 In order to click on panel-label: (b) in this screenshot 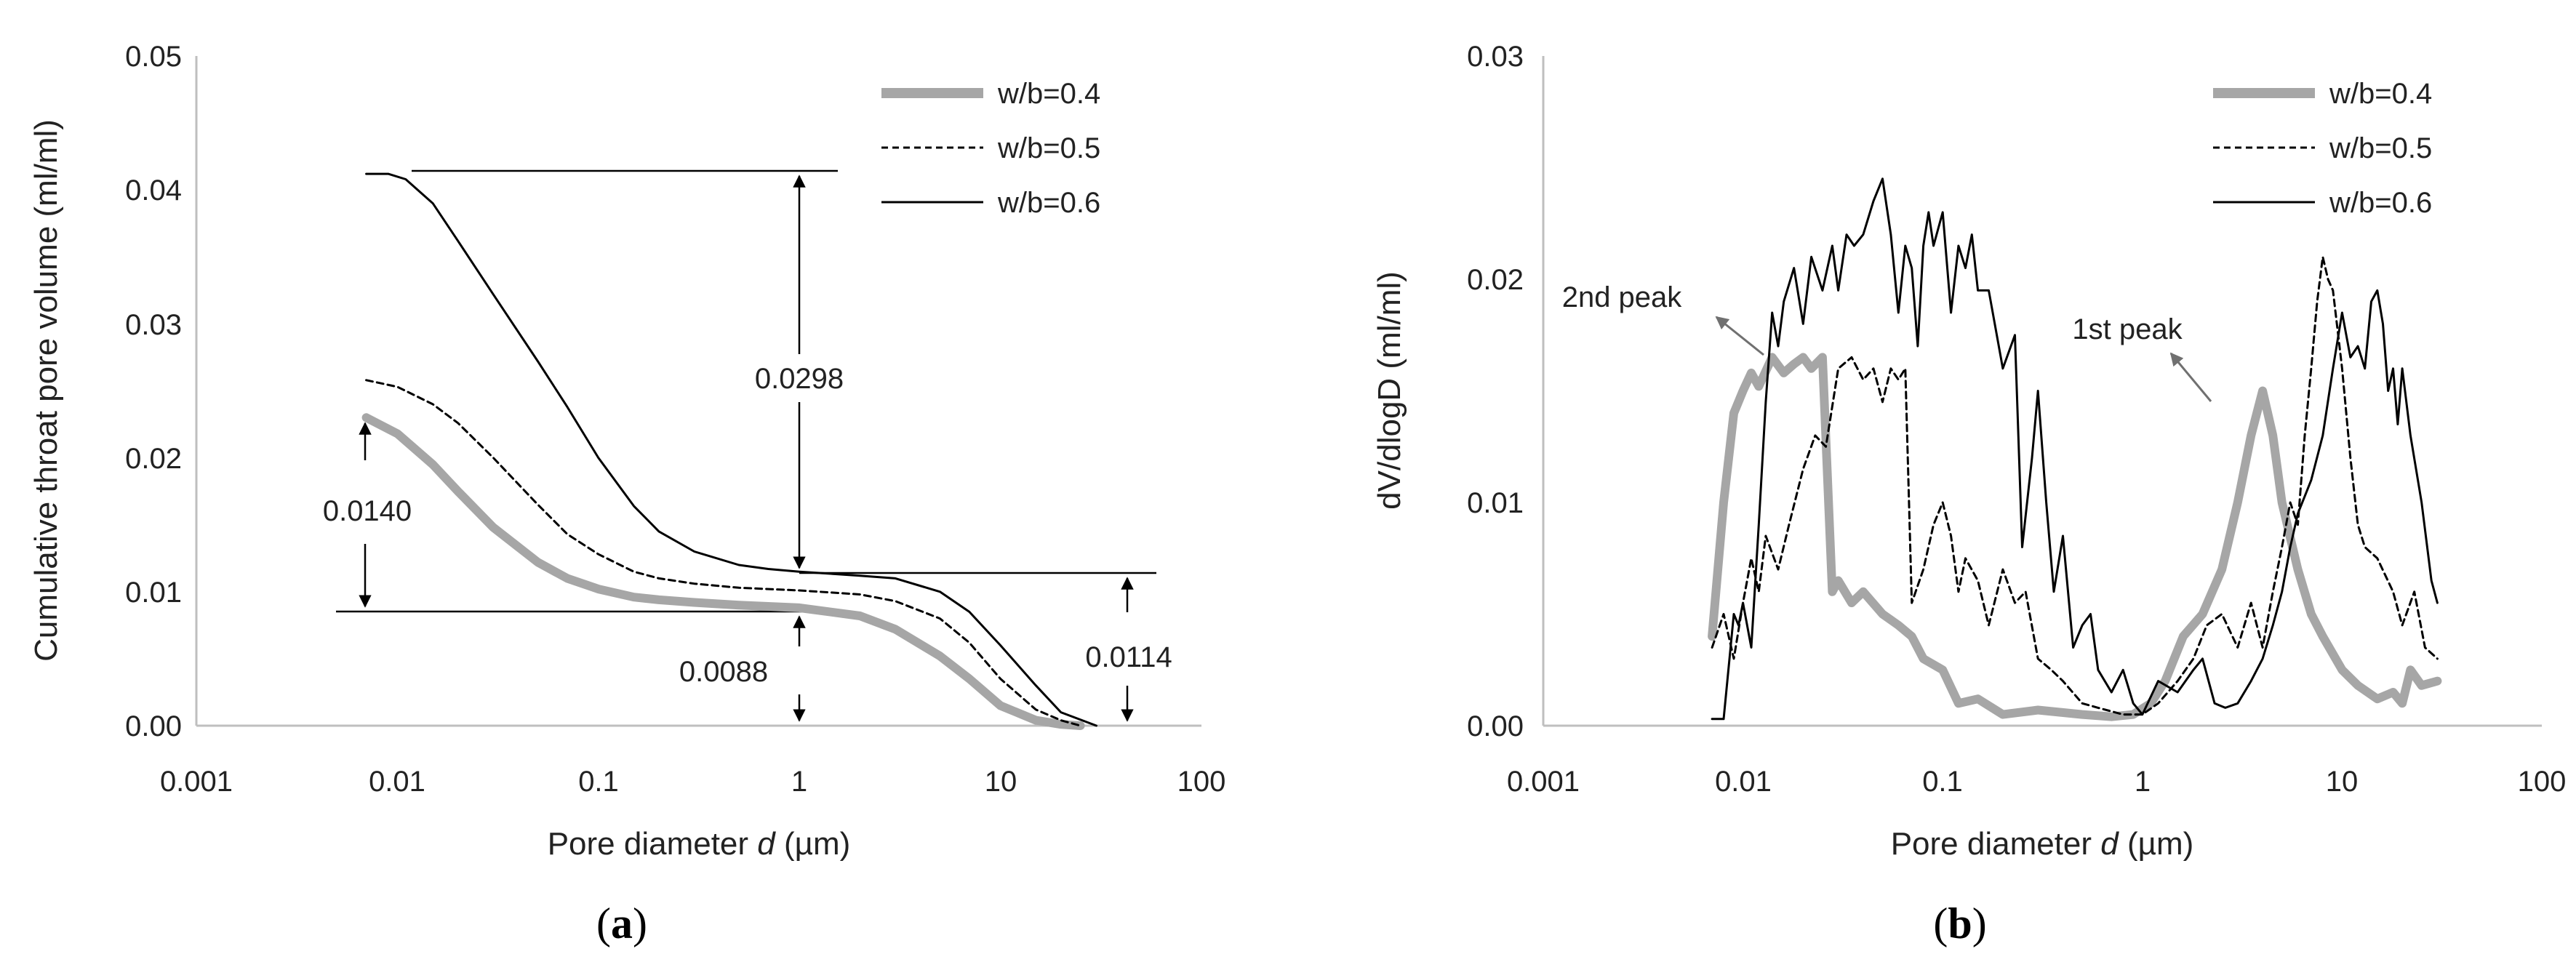, I will do `click(1959, 923)`.